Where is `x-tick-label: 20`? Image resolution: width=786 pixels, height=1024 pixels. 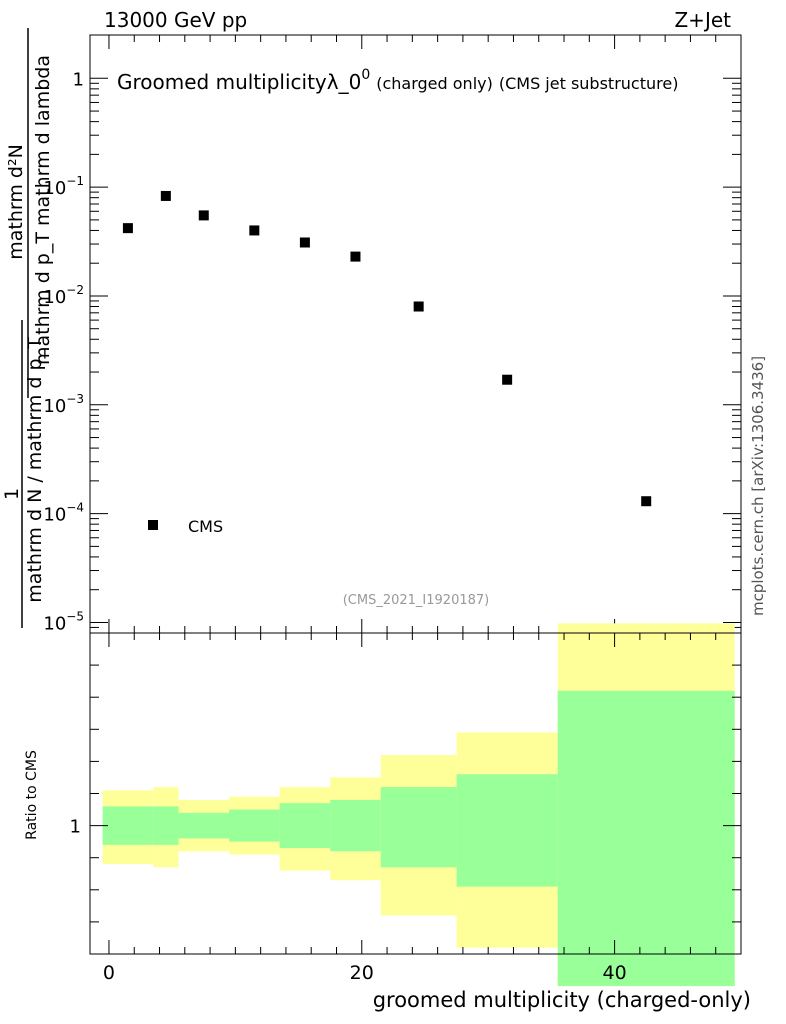
x-tick-label: 20 is located at coordinates (362, 973).